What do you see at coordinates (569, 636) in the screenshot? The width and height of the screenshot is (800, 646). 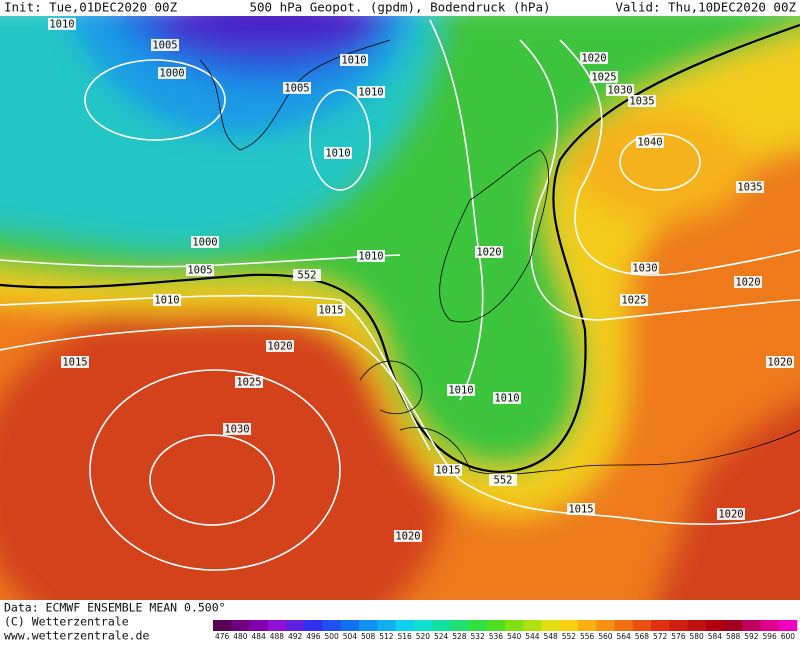 I see `colorbar-label: 552` at bounding box center [569, 636].